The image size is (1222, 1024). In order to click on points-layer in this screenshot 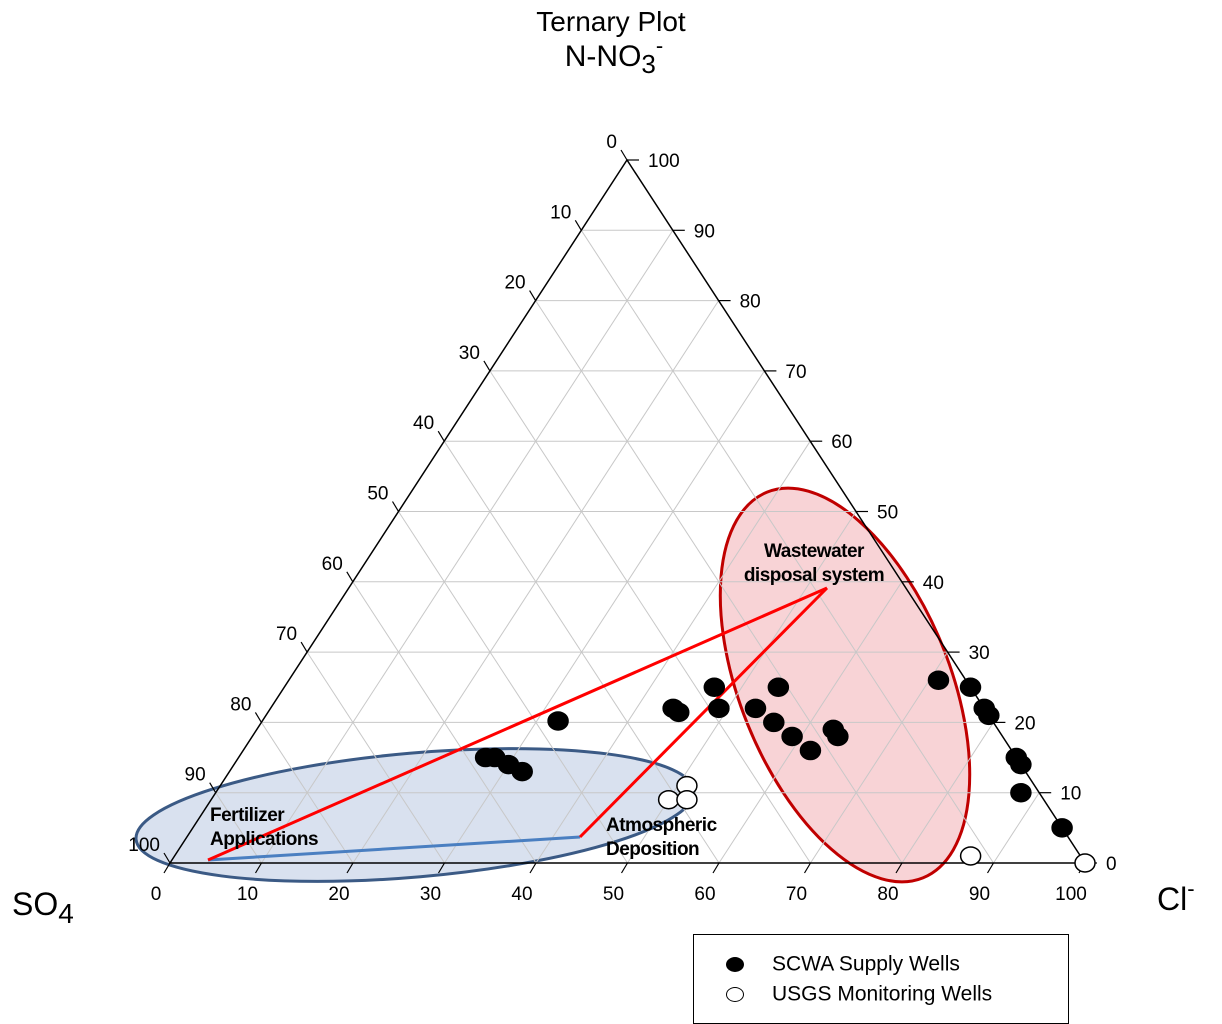, I will do `click(785, 771)`.